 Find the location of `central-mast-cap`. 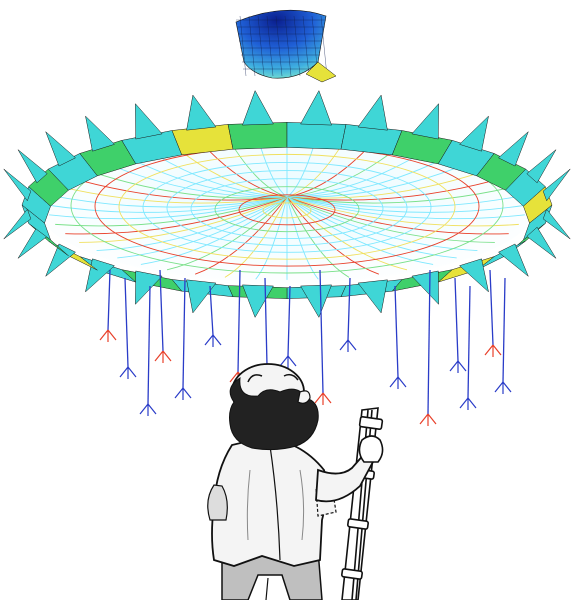

central-mast-cap is located at coordinates (286, 46).